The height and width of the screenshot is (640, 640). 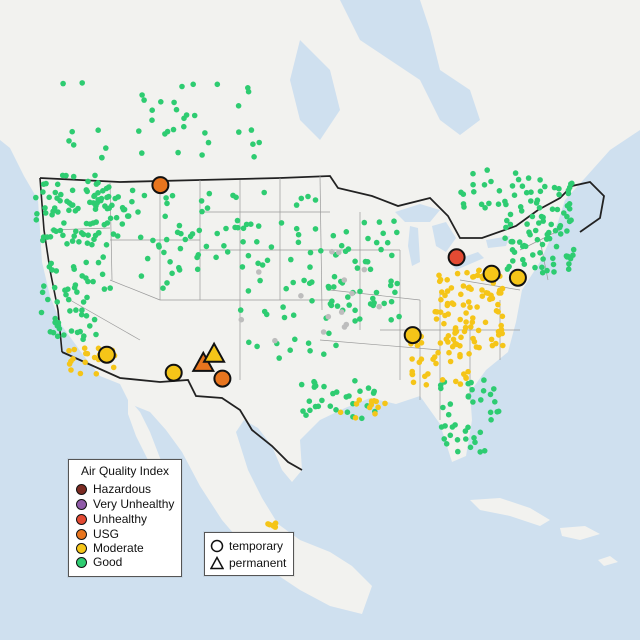 What do you see at coordinates (410, 67) in the screenshot?
I see `hudson-bay` at bounding box center [410, 67].